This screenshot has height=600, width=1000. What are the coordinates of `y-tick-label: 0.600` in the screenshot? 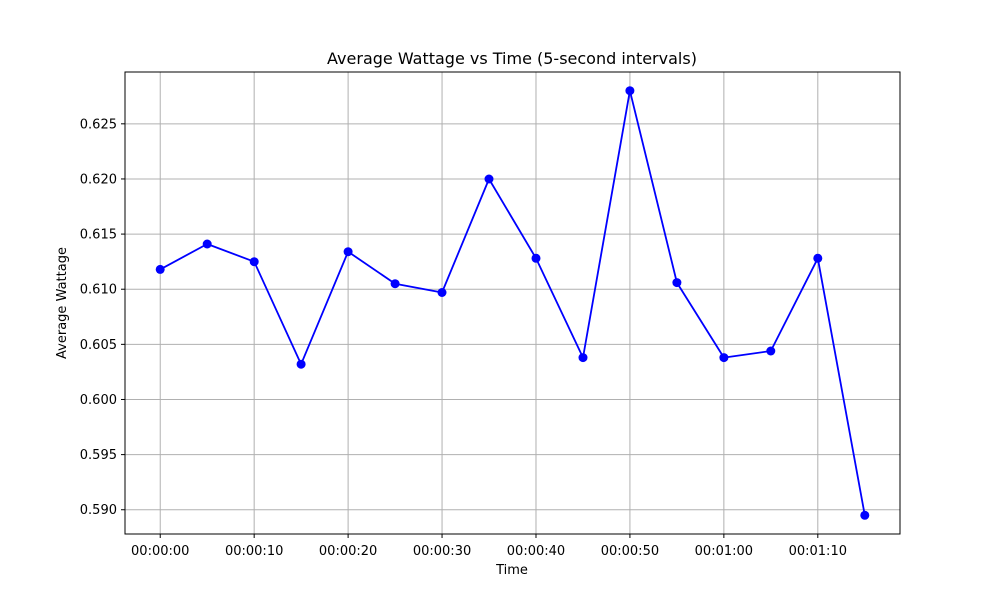 It's located at (98, 400).